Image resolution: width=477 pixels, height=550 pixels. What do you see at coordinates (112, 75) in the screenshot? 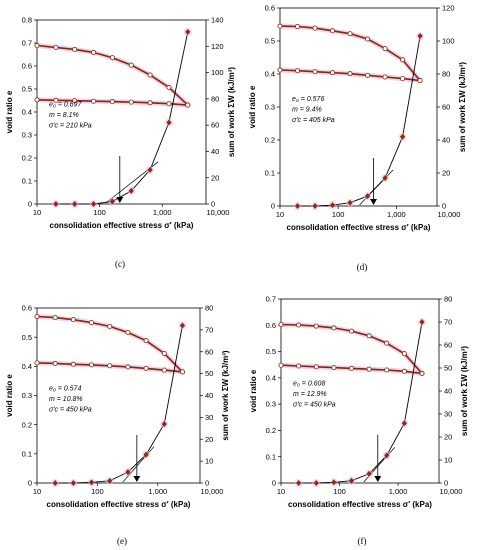
I see `curve-highlight` at bounding box center [112, 75].